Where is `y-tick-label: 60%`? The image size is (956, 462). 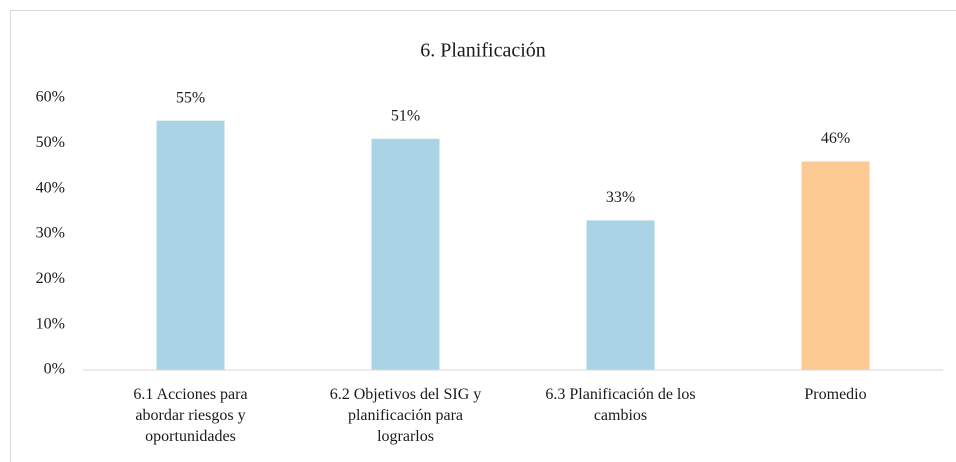 y-tick-label: 60% is located at coordinates (50, 97).